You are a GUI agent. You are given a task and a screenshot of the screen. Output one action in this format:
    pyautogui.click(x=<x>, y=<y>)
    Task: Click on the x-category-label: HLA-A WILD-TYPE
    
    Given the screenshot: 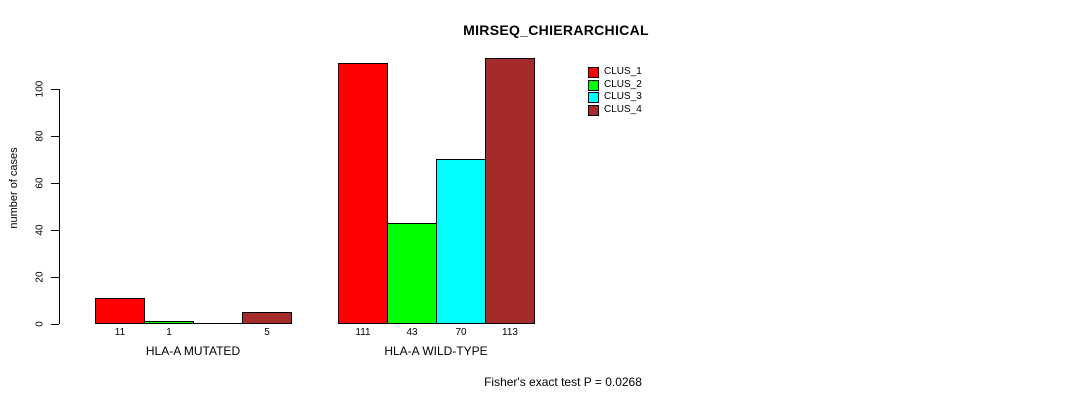 What is the action you would take?
    pyautogui.click(x=436, y=351)
    